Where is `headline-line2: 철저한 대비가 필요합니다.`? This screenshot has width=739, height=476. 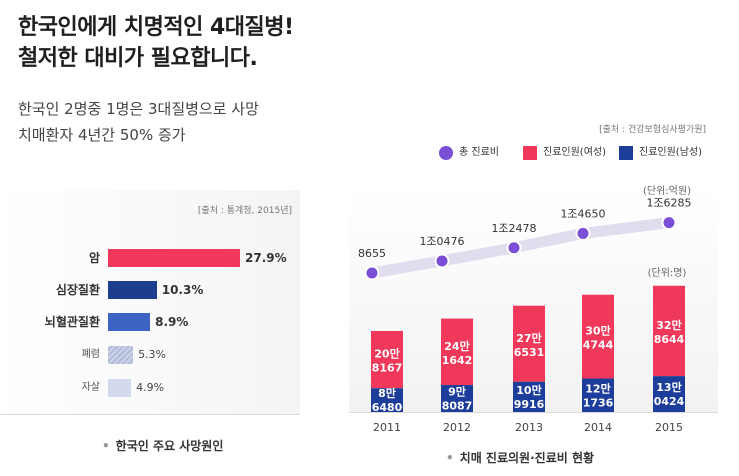 headline-line2: 철저한 대비가 필요합니다. is located at coordinates (138, 58).